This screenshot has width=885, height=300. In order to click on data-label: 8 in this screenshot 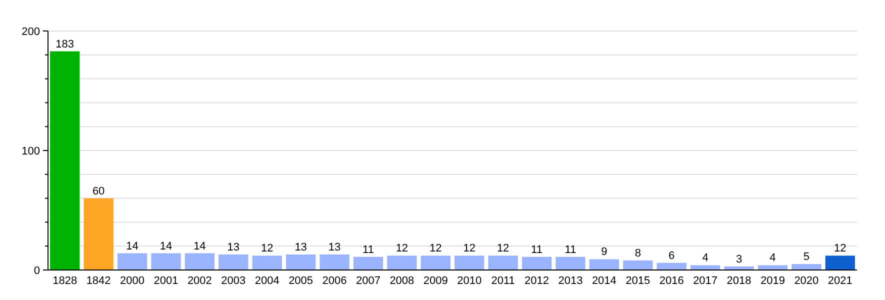, I will do `click(637, 253)`.